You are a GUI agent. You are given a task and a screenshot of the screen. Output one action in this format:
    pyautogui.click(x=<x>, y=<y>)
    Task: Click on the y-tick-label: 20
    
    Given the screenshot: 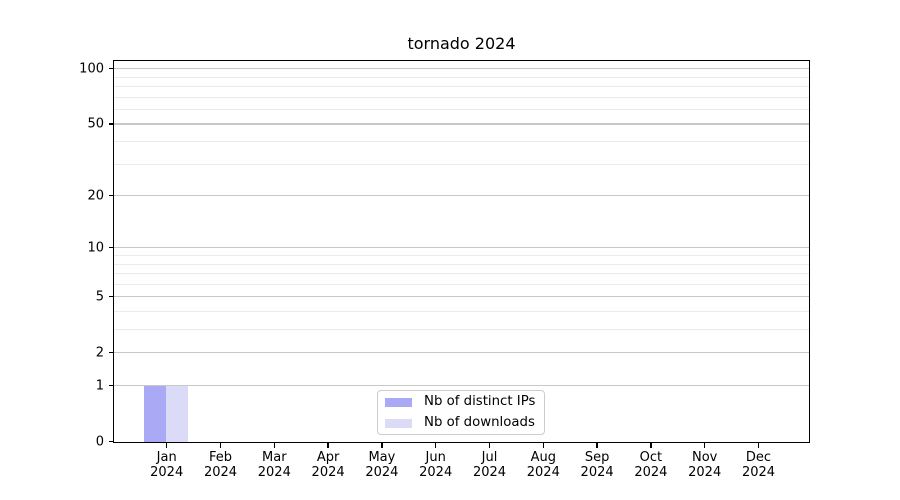 What is the action you would take?
    pyautogui.click(x=95, y=196)
    